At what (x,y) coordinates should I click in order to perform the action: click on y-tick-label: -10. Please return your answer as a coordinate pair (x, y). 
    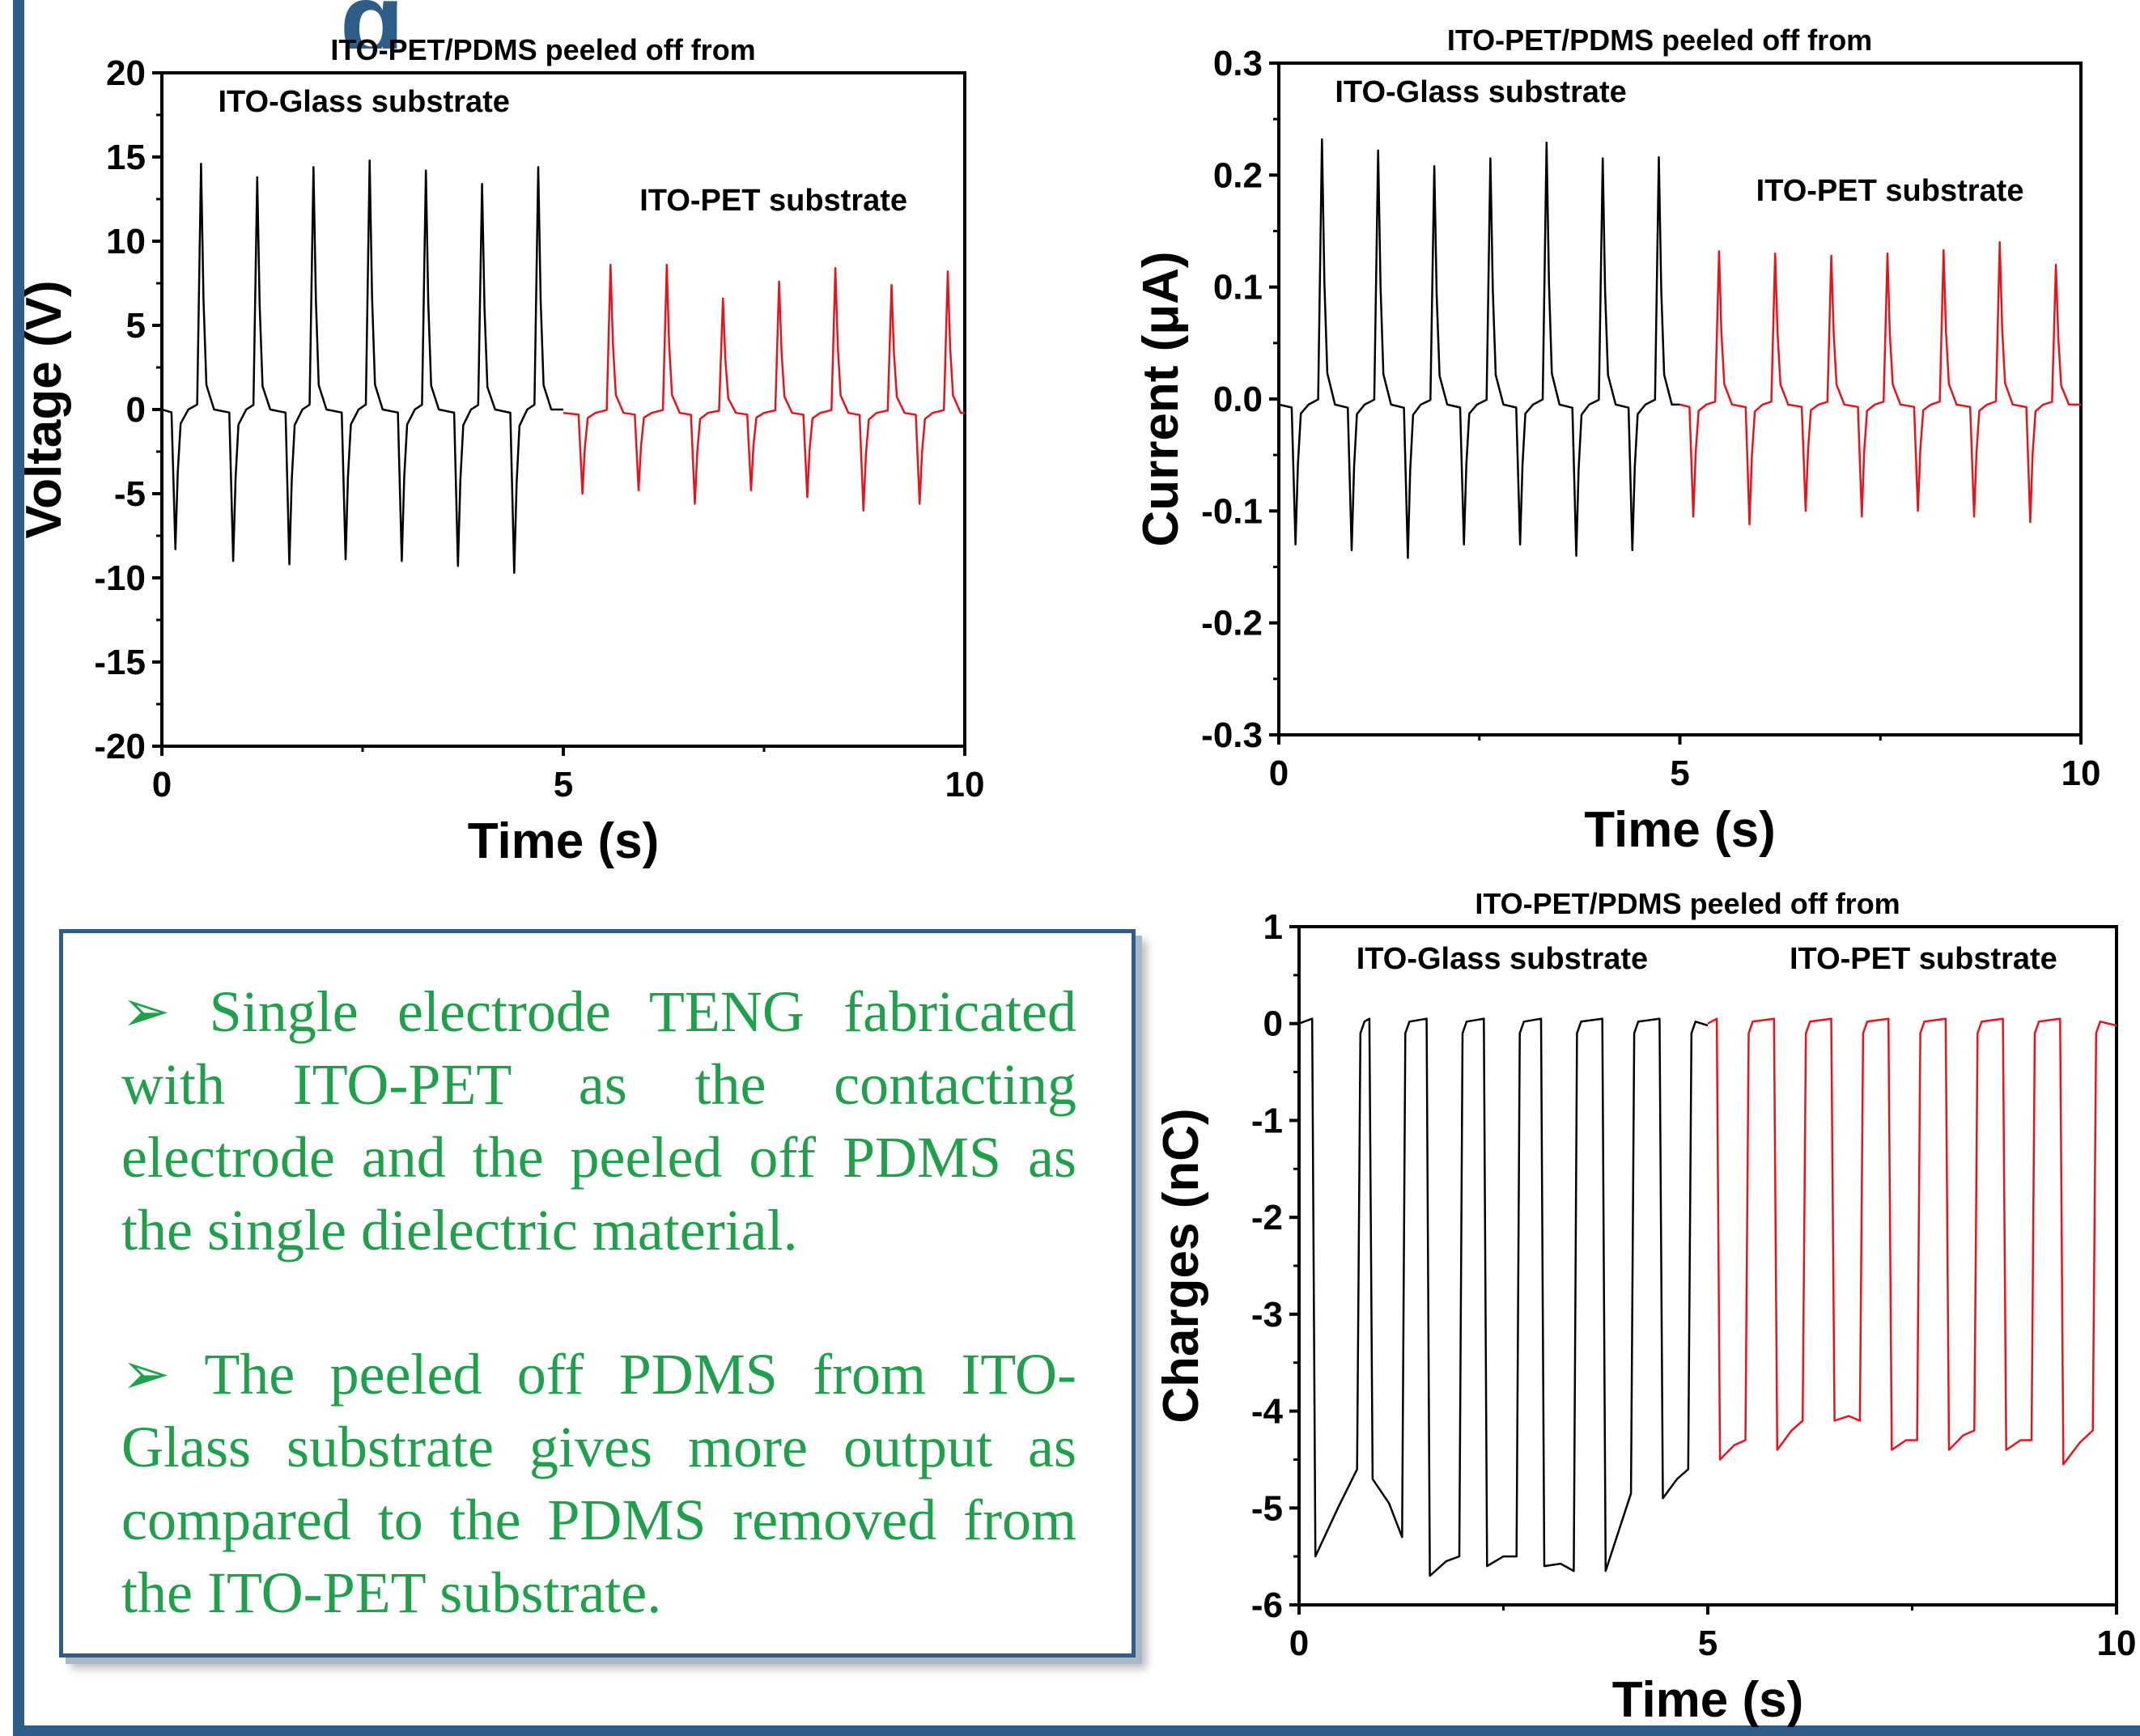
    Looking at the image, I should click on (120, 578).